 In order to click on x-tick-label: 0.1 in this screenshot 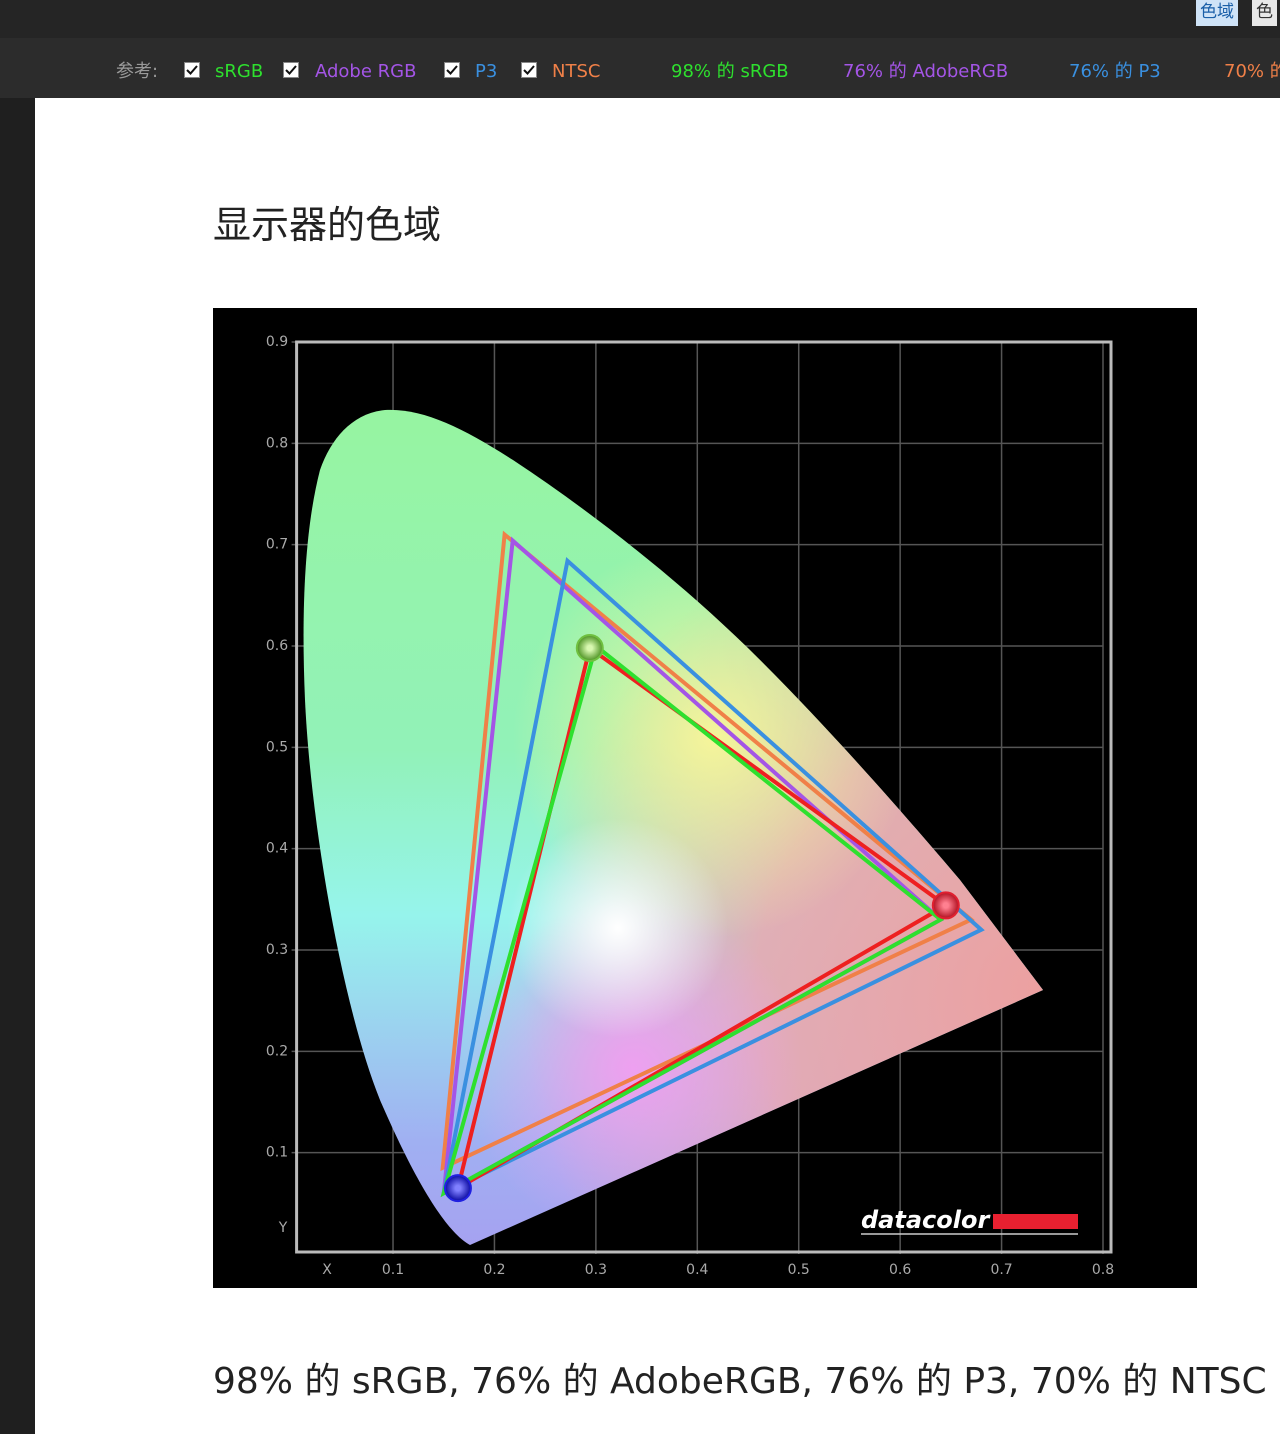, I will do `click(393, 1270)`.